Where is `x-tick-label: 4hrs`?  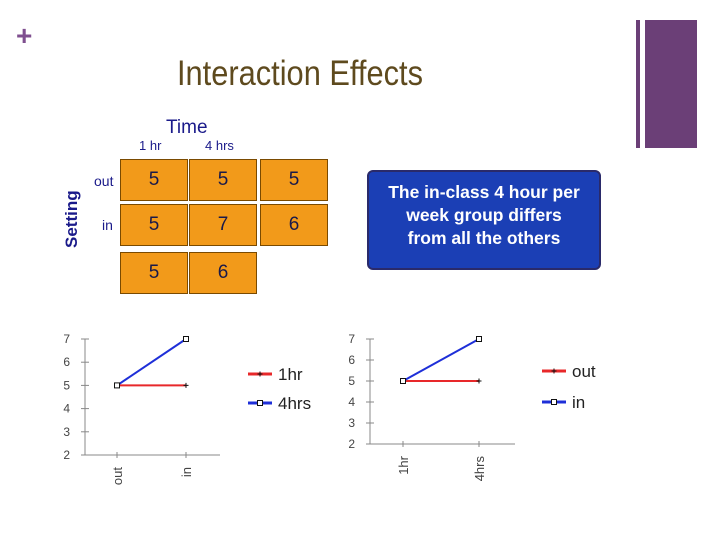
x-tick-label: 4hrs is located at coordinates (479, 469).